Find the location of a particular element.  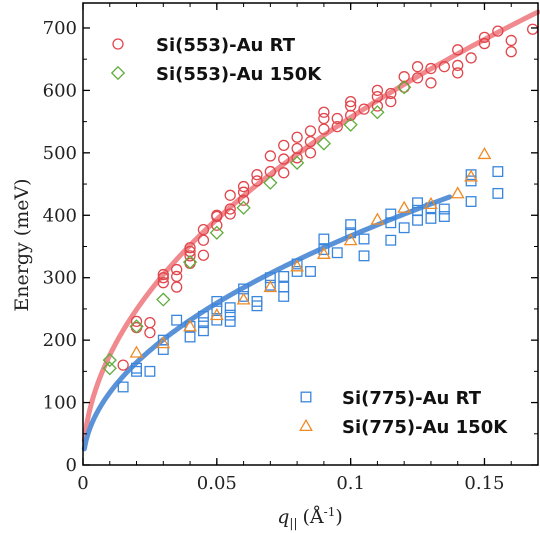

legend-item: Si(775)-Au 150K is located at coordinates (403, 427).